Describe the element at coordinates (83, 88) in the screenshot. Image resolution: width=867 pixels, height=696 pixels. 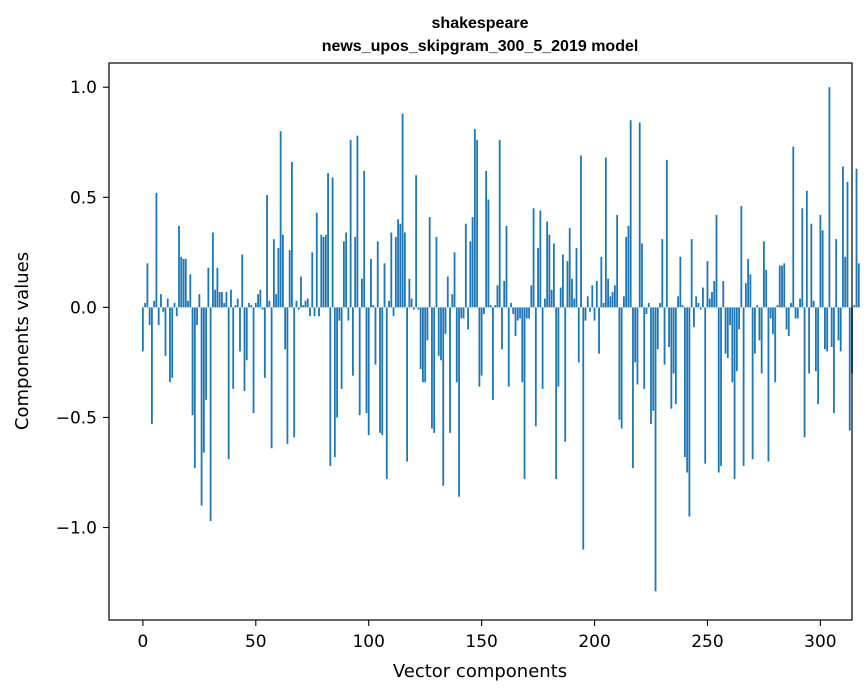
I see `y-tick-label: 1.0` at that location.